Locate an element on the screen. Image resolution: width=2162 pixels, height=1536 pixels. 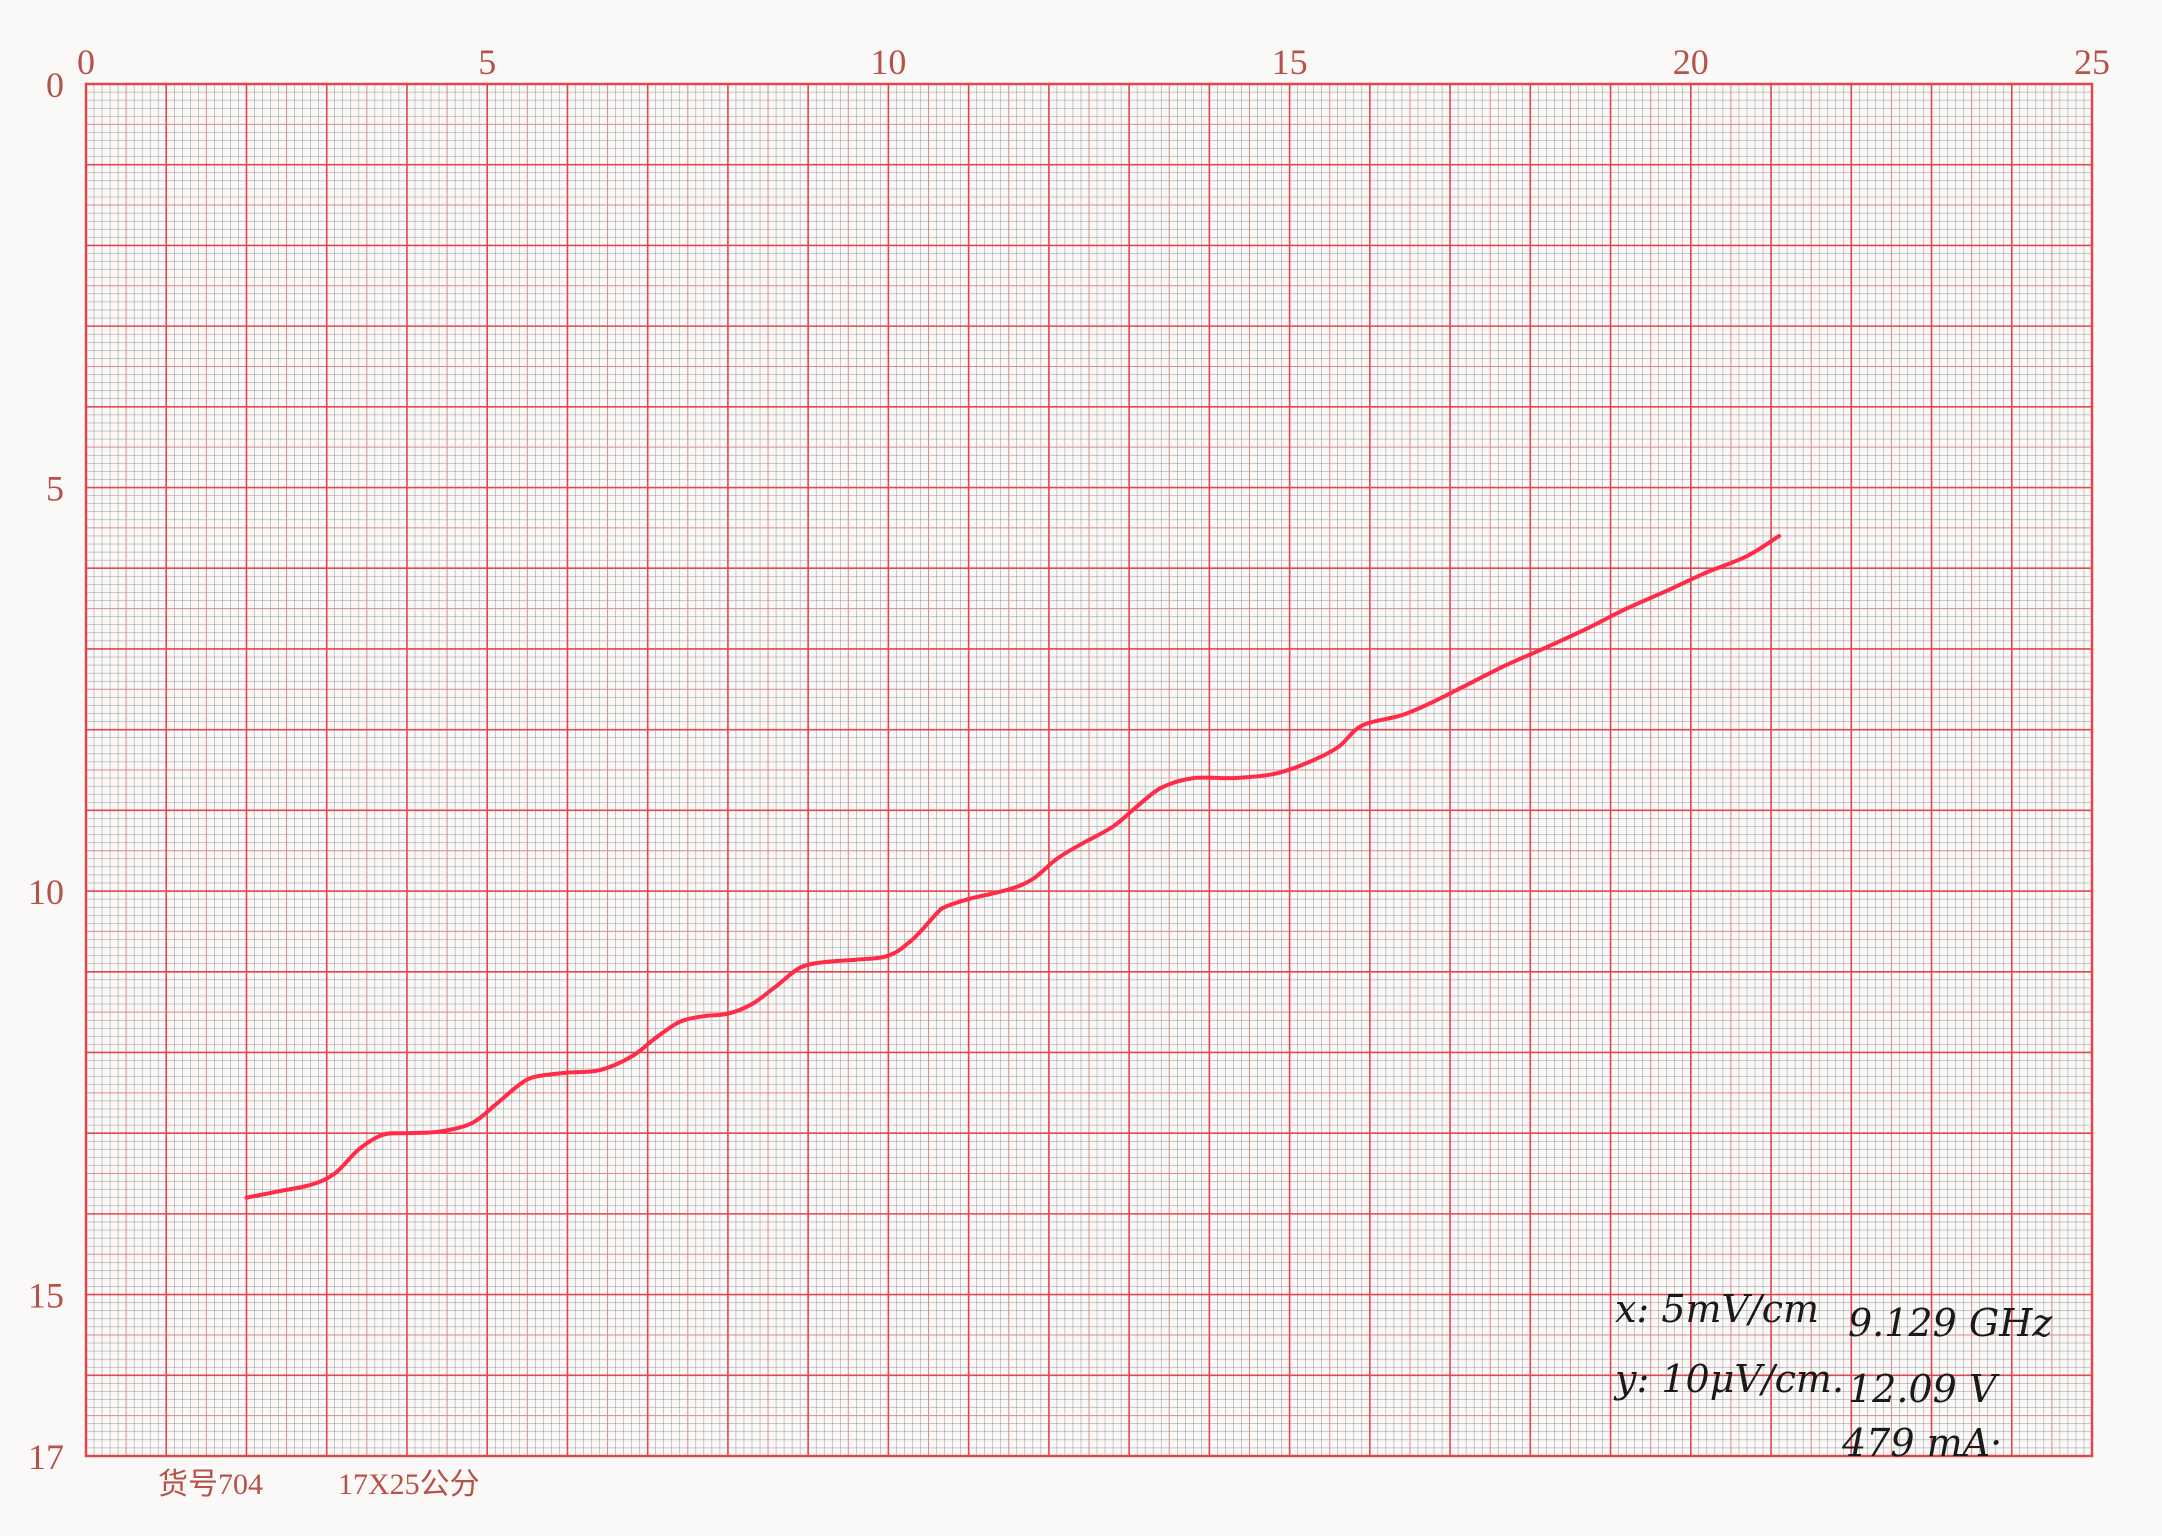
x-tick-label: 0 is located at coordinates (86, 62).